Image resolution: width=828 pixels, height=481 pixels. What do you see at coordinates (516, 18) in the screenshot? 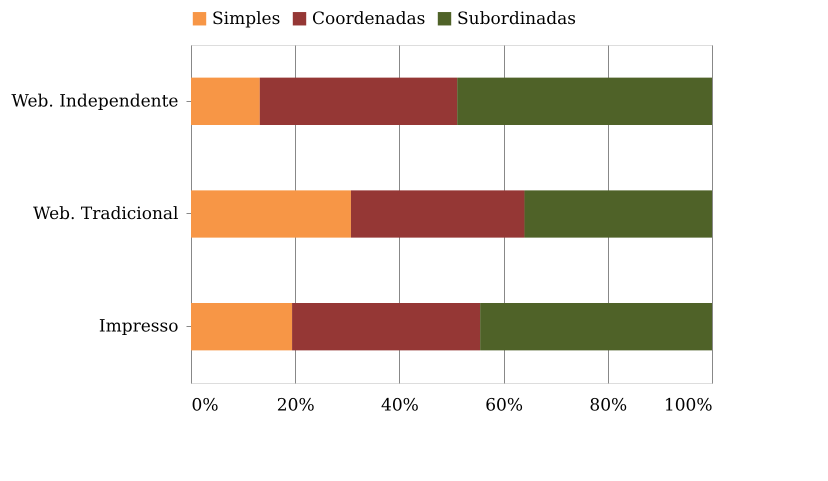
I see `legend-label: Subordinadas` at bounding box center [516, 18].